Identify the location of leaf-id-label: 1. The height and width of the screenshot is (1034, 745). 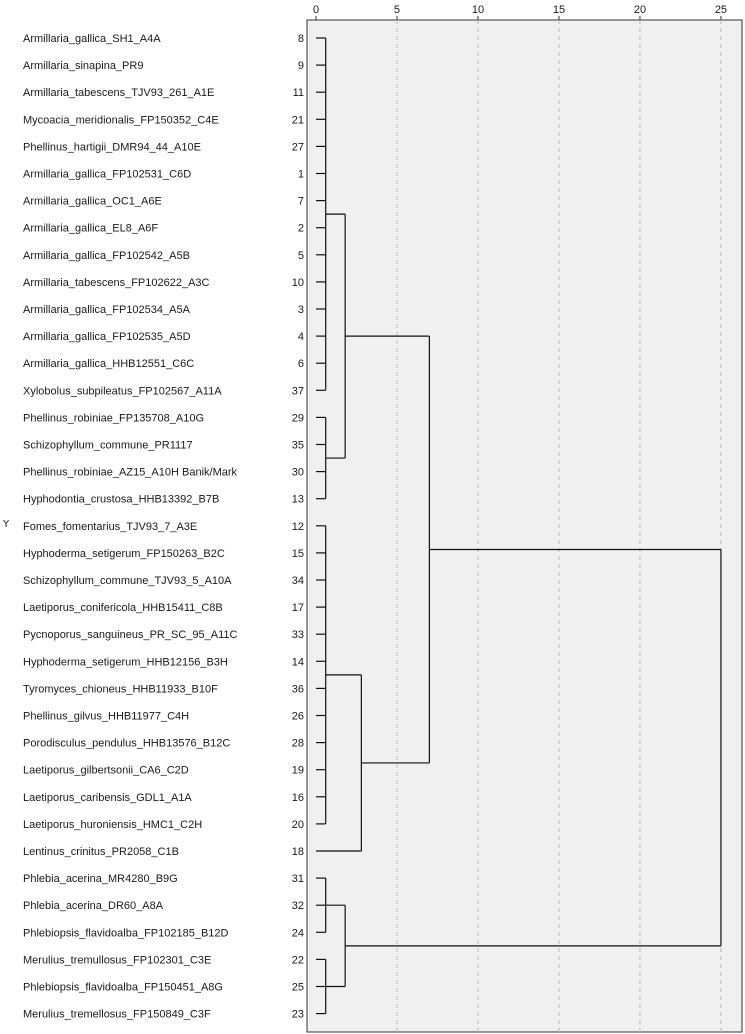
(301, 175).